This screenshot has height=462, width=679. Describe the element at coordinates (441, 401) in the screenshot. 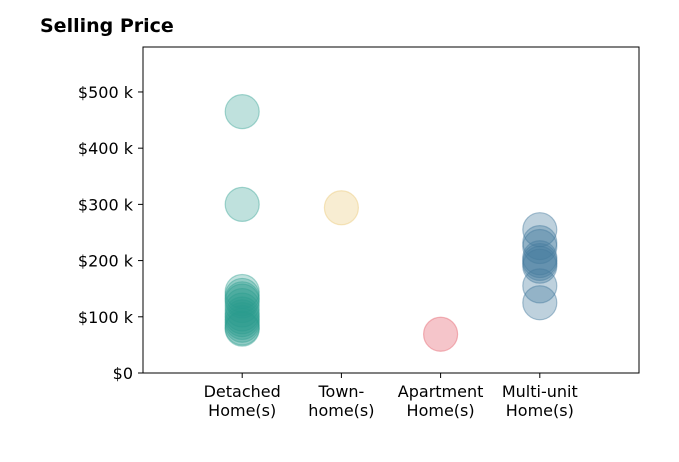

I see `x-tick-label: Apartment Home(s)` at that location.